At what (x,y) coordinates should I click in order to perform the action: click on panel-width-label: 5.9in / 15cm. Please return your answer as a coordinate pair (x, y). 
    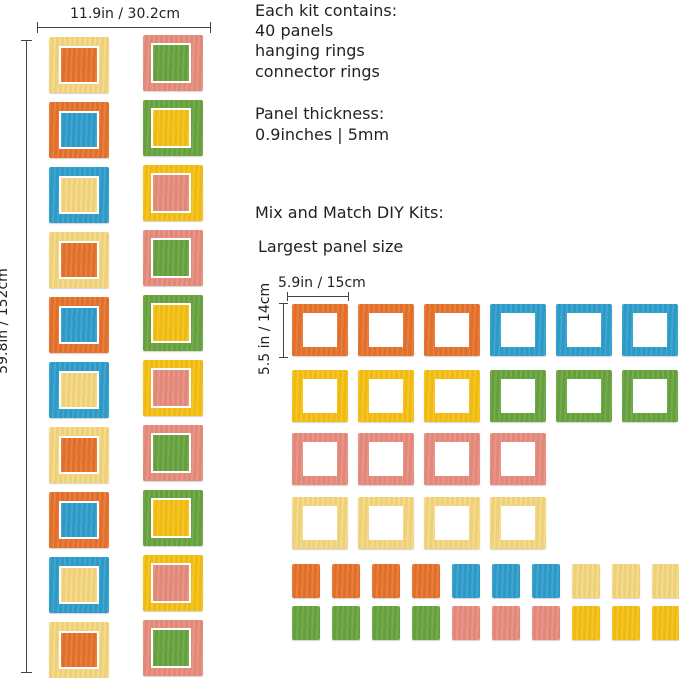
    Looking at the image, I should click on (322, 283).